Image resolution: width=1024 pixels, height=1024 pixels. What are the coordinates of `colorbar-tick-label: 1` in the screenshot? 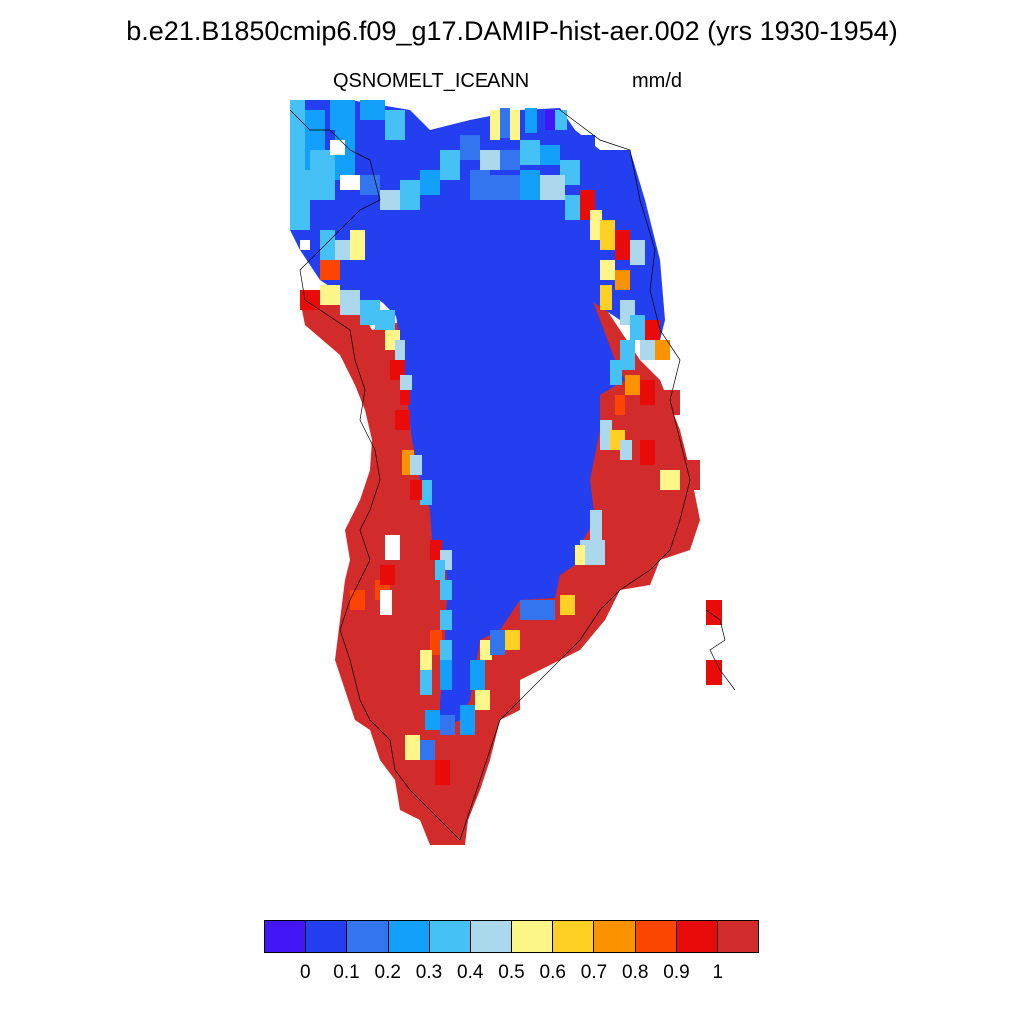 It's located at (718, 972).